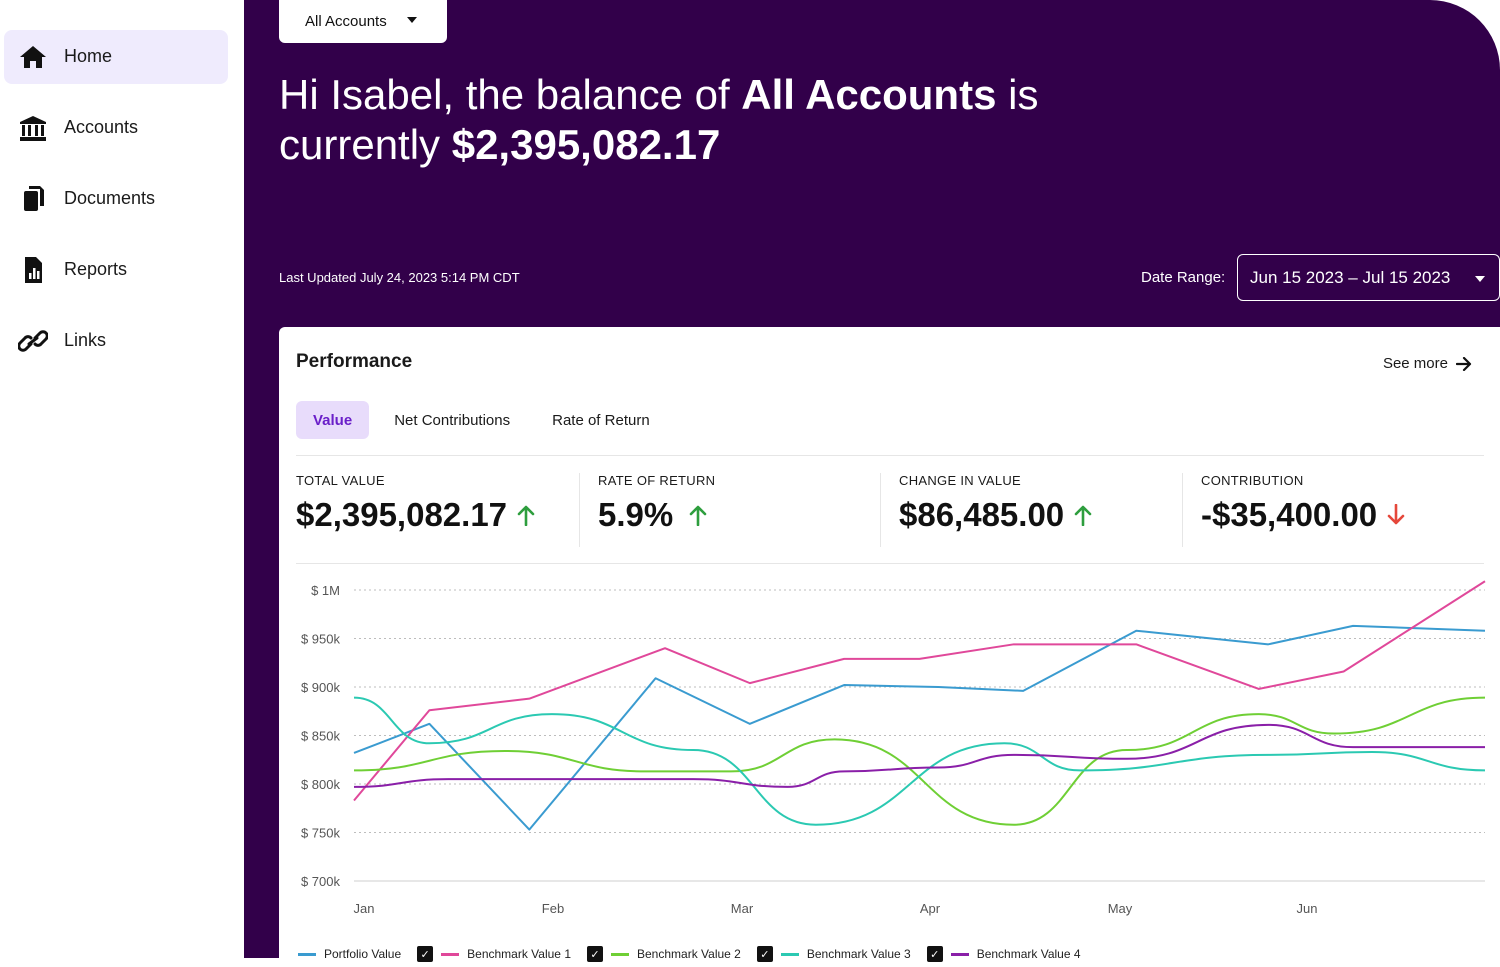 This screenshot has width=1500, height=967. What do you see at coordinates (1350, 277) in the screenshot?
I see `date-range-value: Jun 15 2023 – Jul 15 2023` at bounding box center [1350, 277].